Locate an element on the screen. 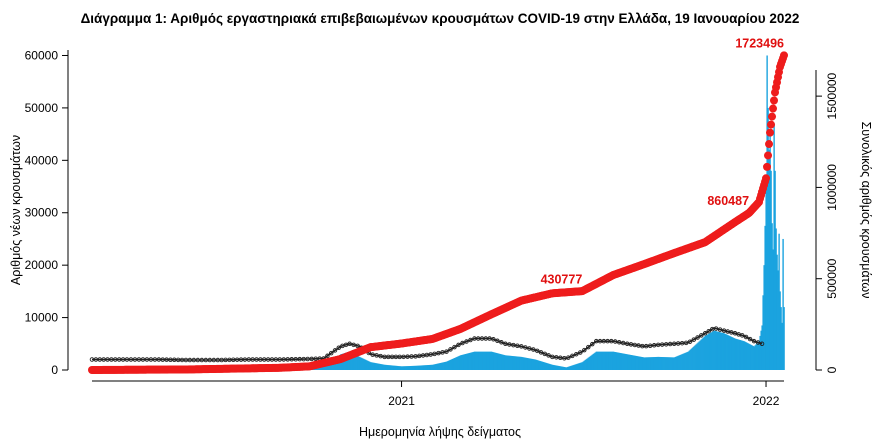 The image size is (880, 445). average-line is located at coordinates (427, 344).